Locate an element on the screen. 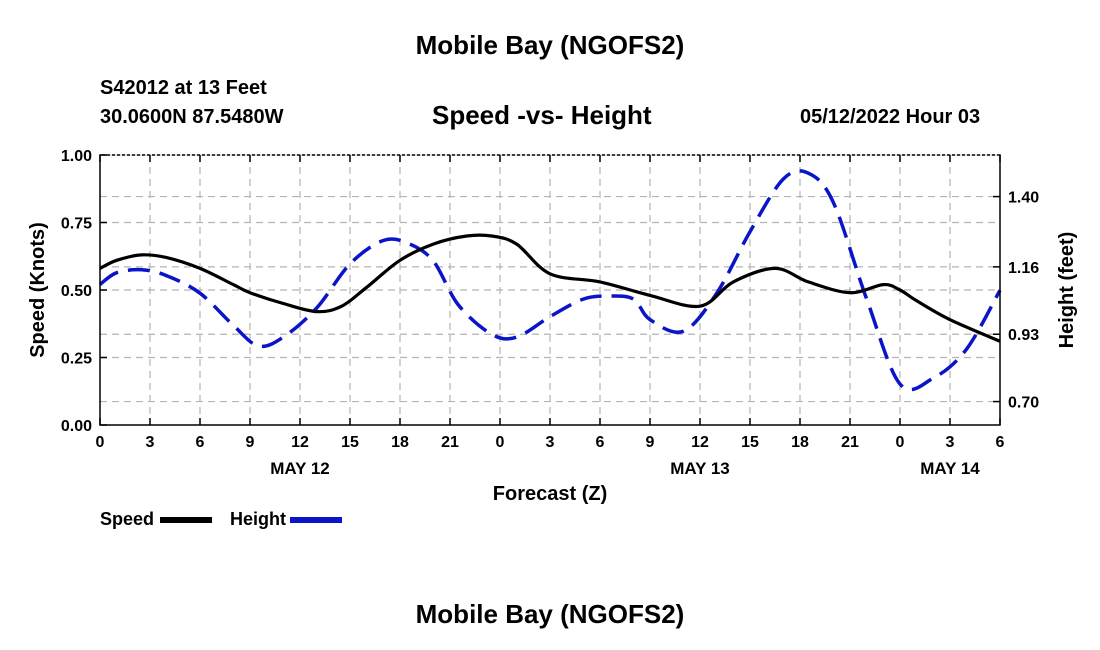 This screenshot has width=1100, height=650. chart-title: Speed -vs- Height is located at coordinates (542, 115).